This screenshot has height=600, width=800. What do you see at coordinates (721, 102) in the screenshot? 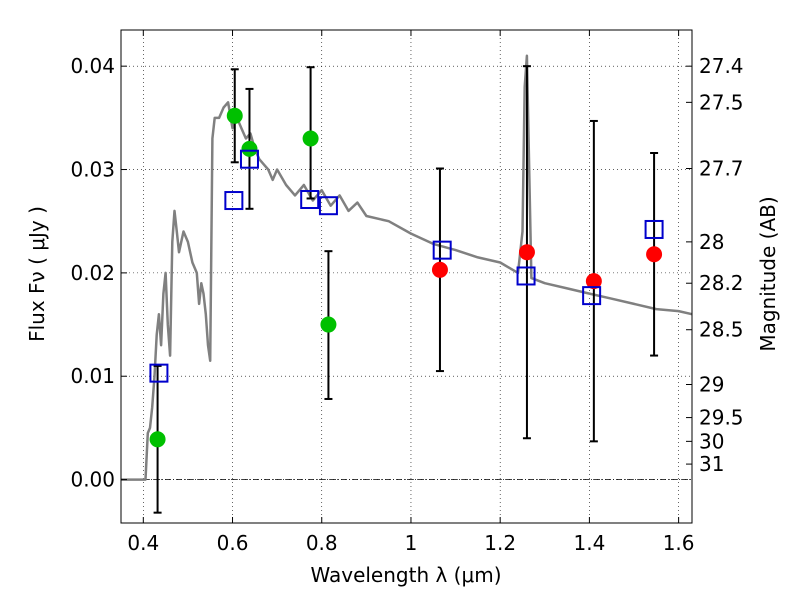
I see `magnitude-tick-label: 27.5` at bounding box center [721, 102].